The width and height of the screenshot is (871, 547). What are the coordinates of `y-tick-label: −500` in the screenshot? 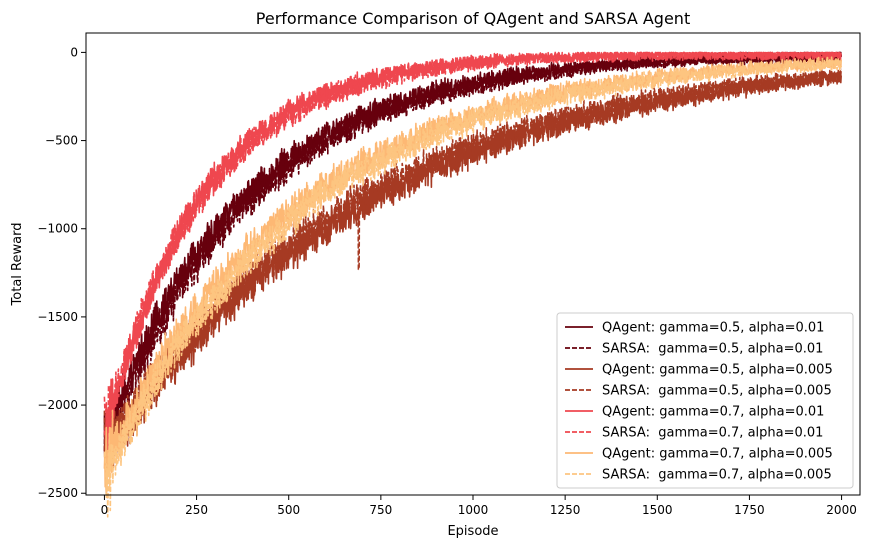 It's located at (61, 141).